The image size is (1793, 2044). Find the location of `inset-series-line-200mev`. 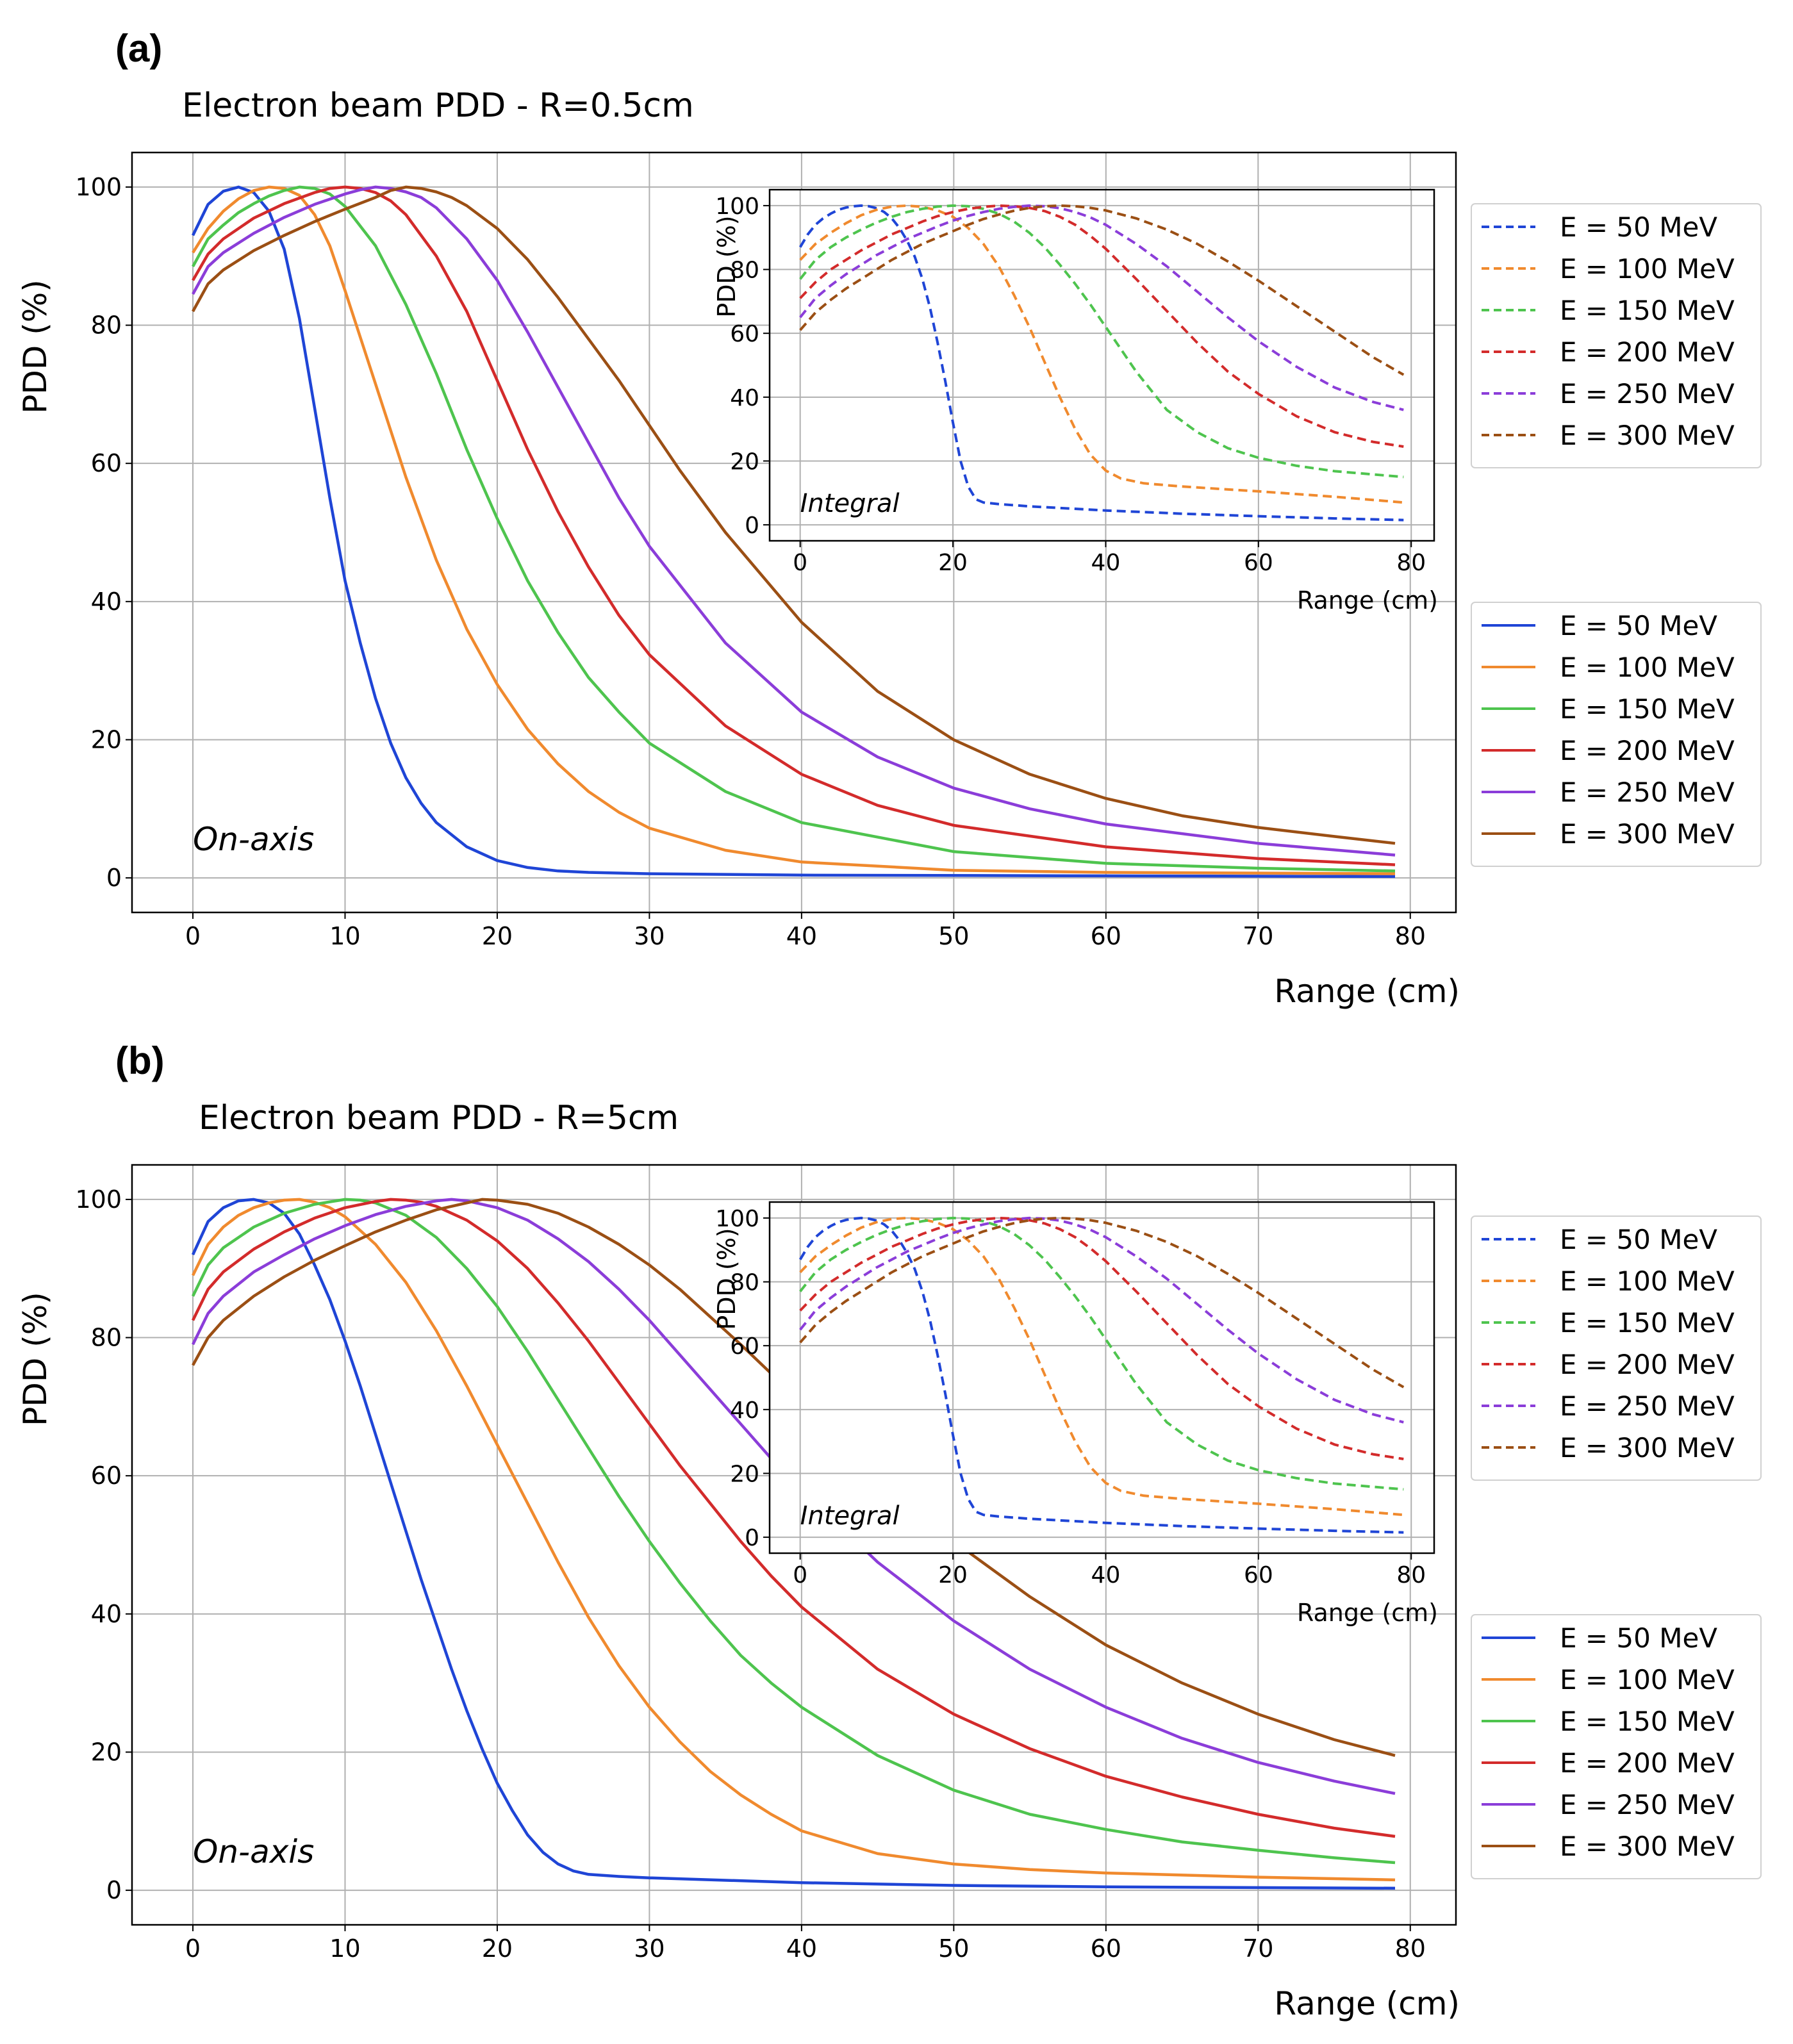

inset-series-line-200mev is located at coordinates (1101, 326).